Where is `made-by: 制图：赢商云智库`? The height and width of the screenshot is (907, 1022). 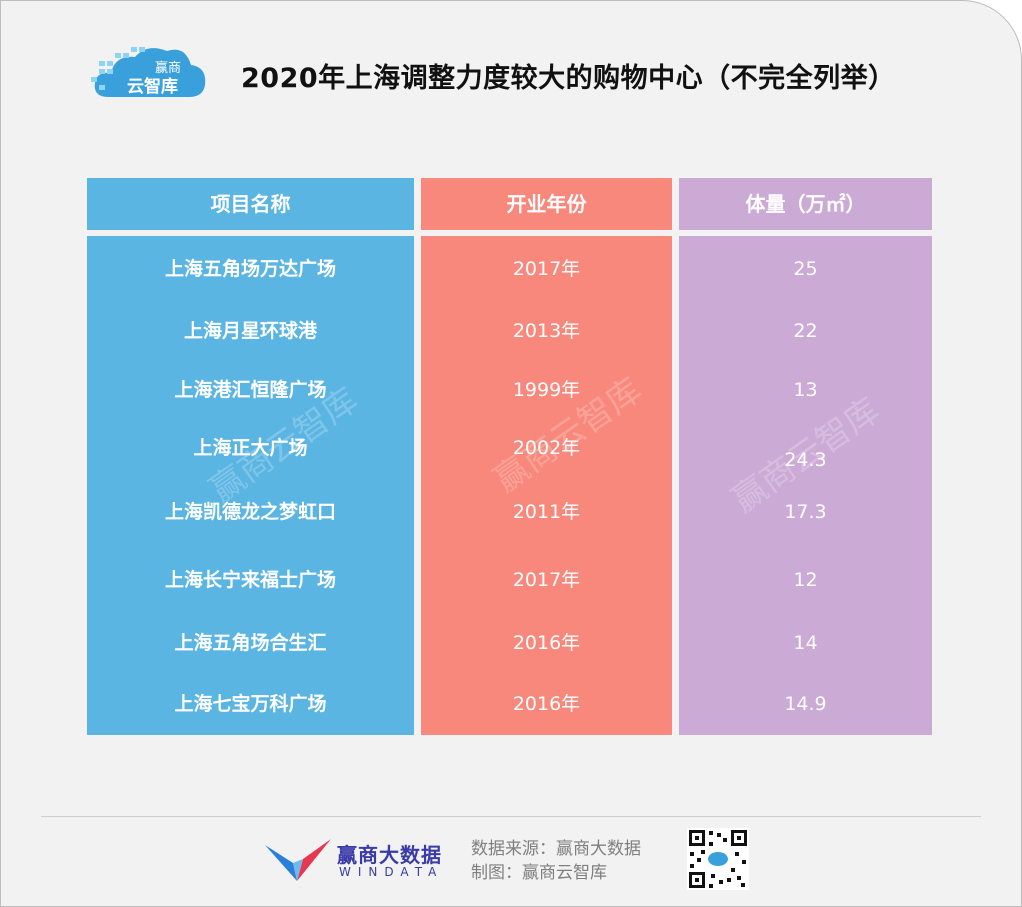 made-by: 制图：赢商云智库 is located at coordinates (539, 873).